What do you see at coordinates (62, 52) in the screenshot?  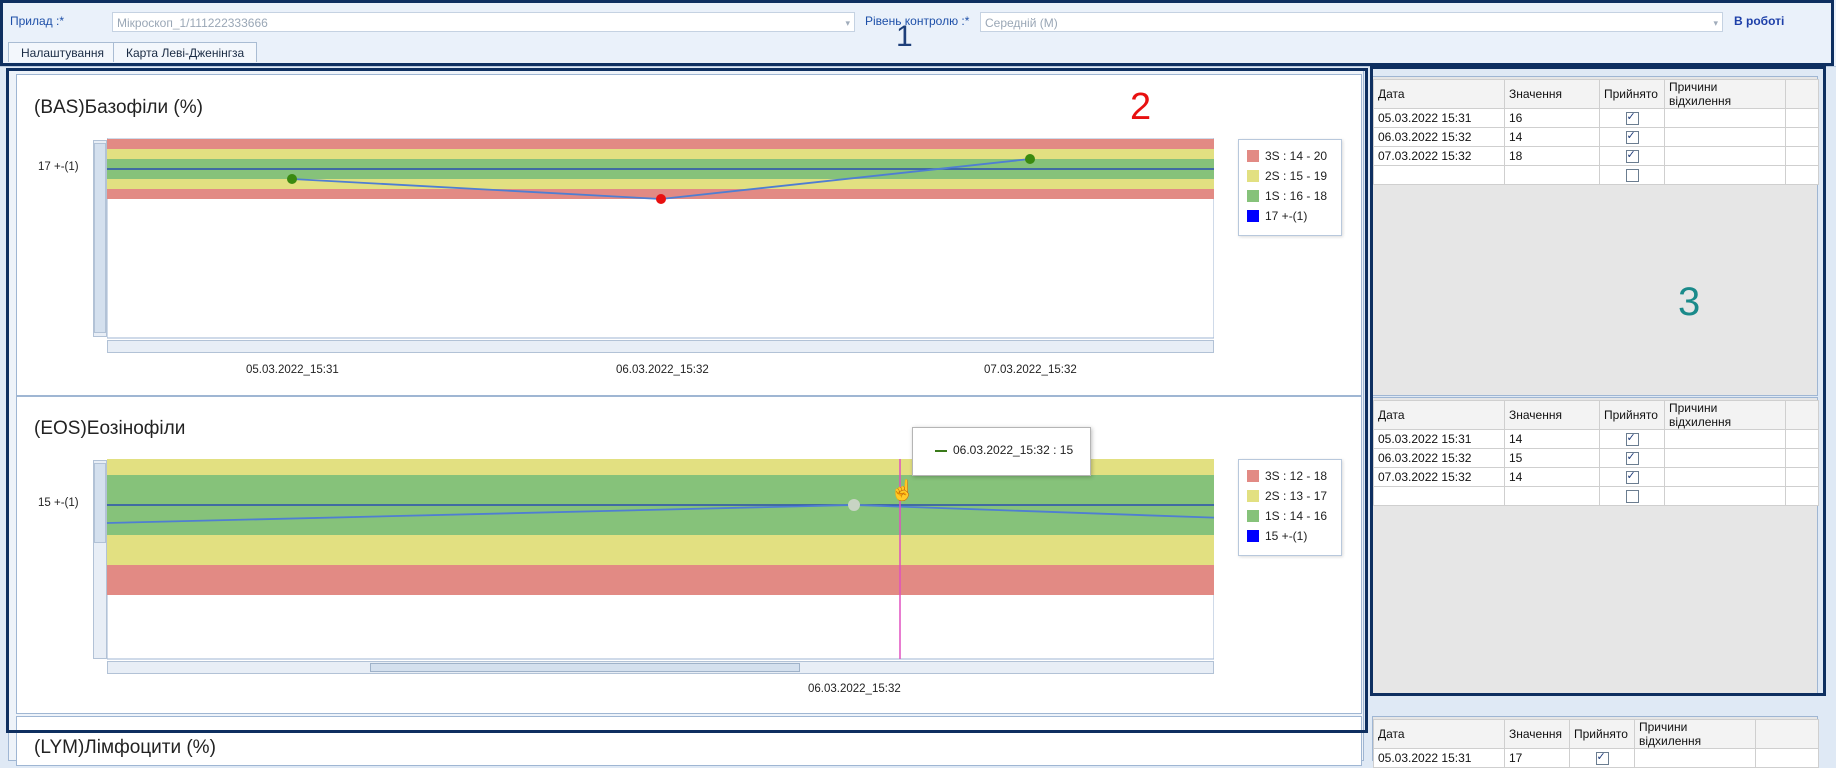 I see `tab-settings: Налаштування` at bounding box center [62, 52].